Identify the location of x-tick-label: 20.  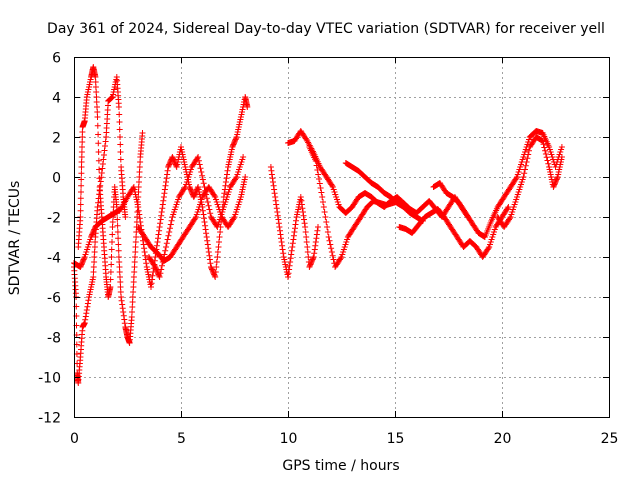
(503, 439).